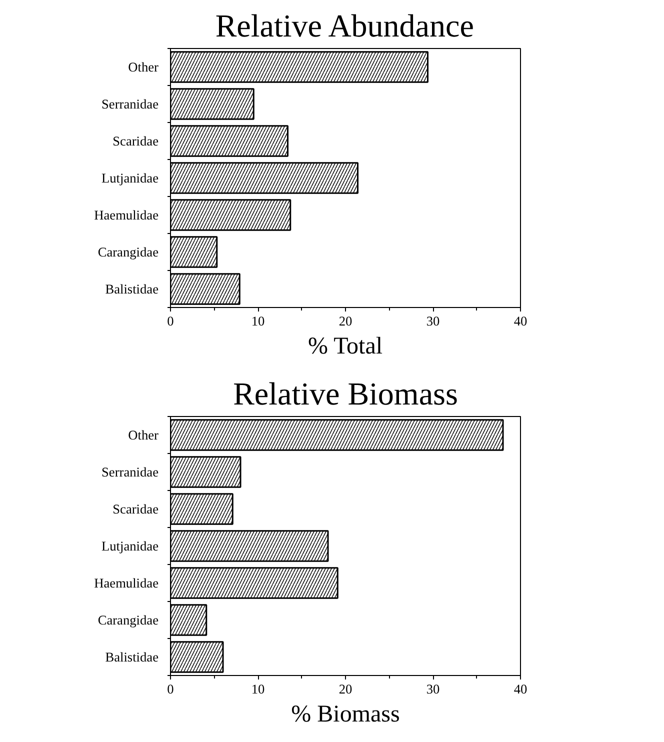  I want to click on chart-title: Relative Biomass, so click(345, 394).